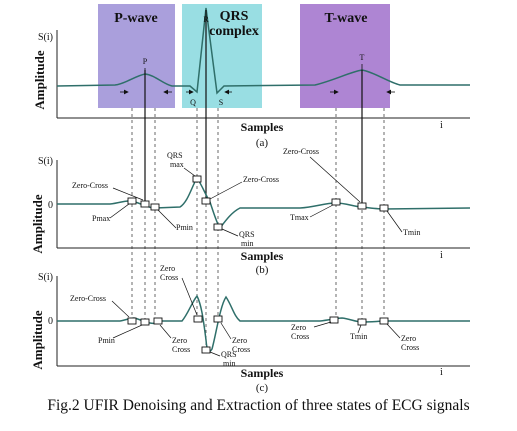 The image size is (517, 431). I want to click on panel-c-x-index: i, so click(441, 372).